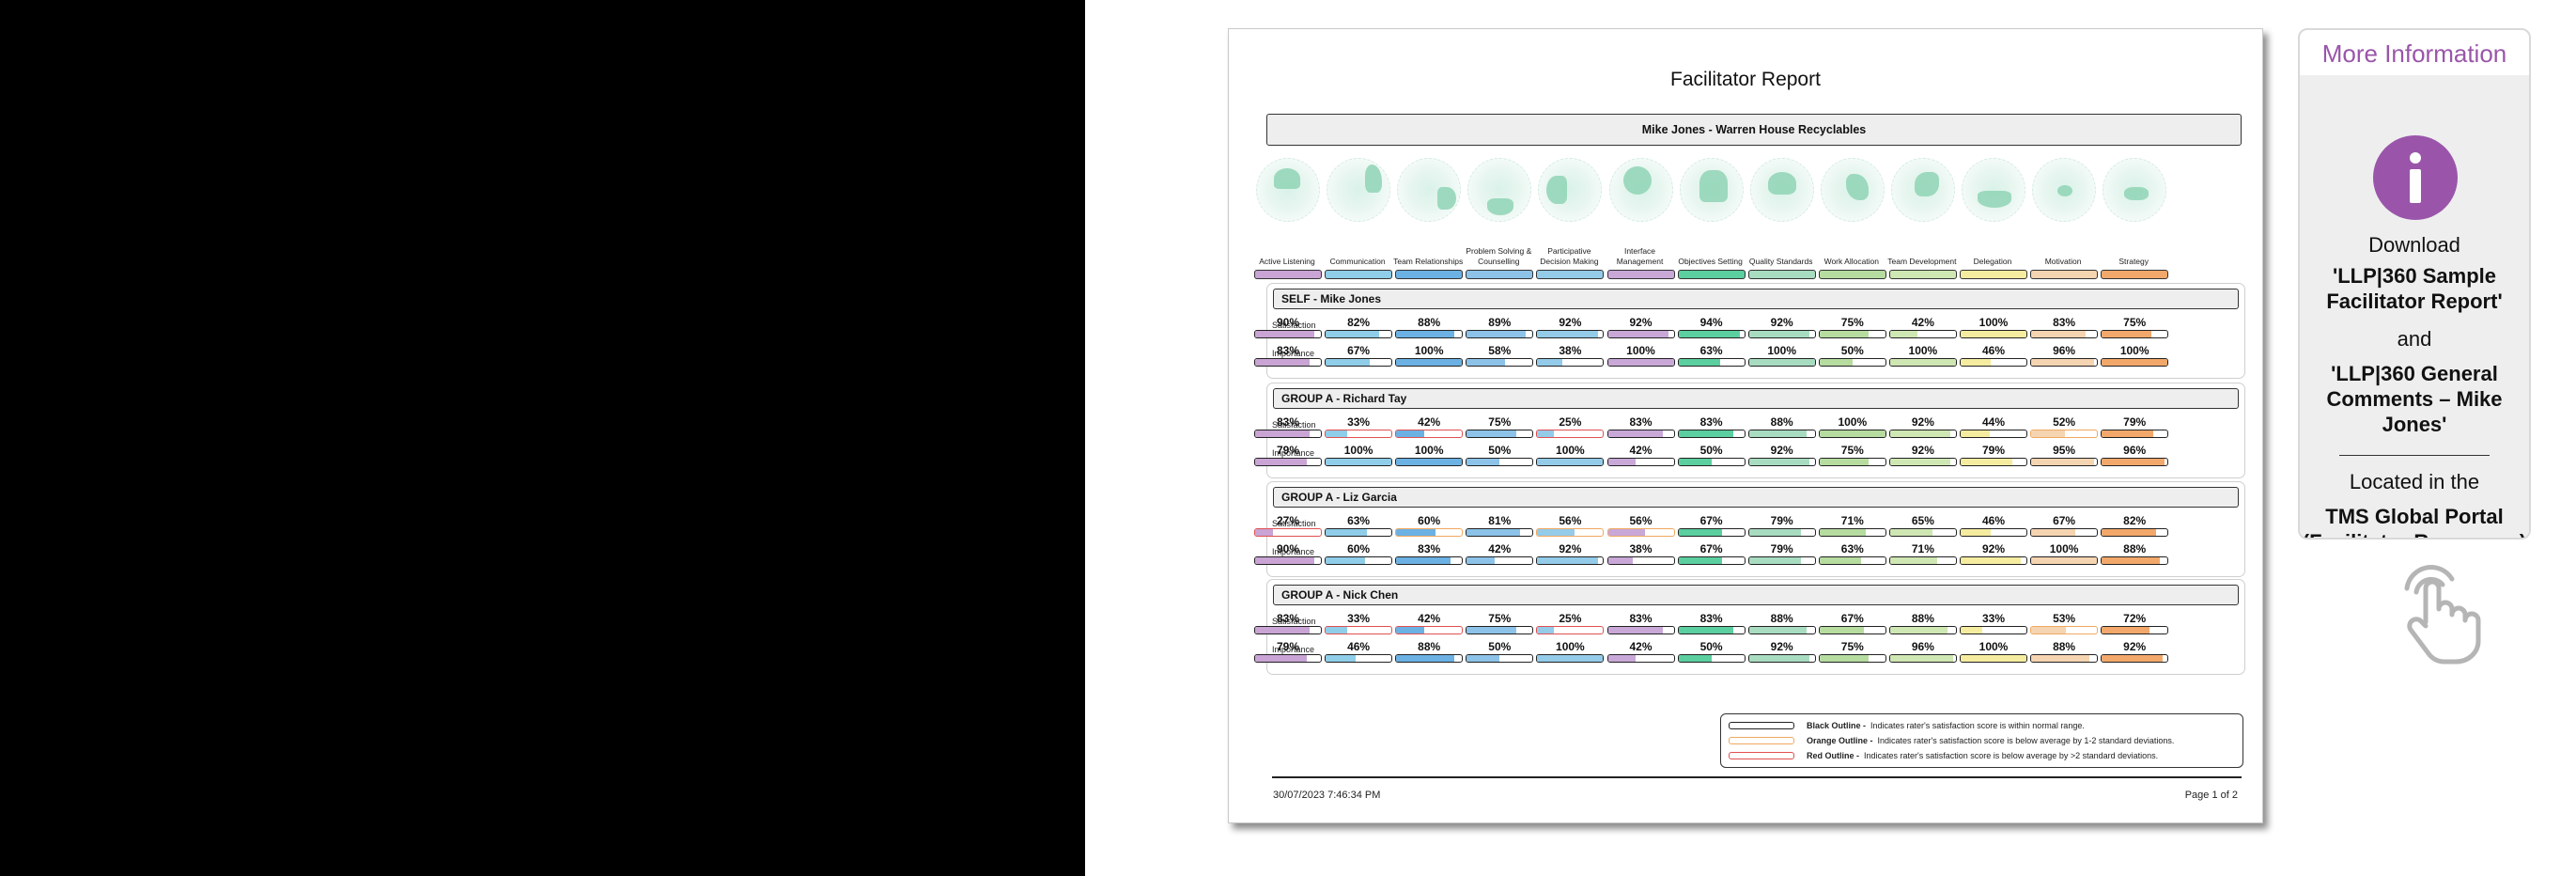 Image resolution: width=2576 pixels, height=876 pixels. I want to click on importance-score: 92%, so click(1570, 554).